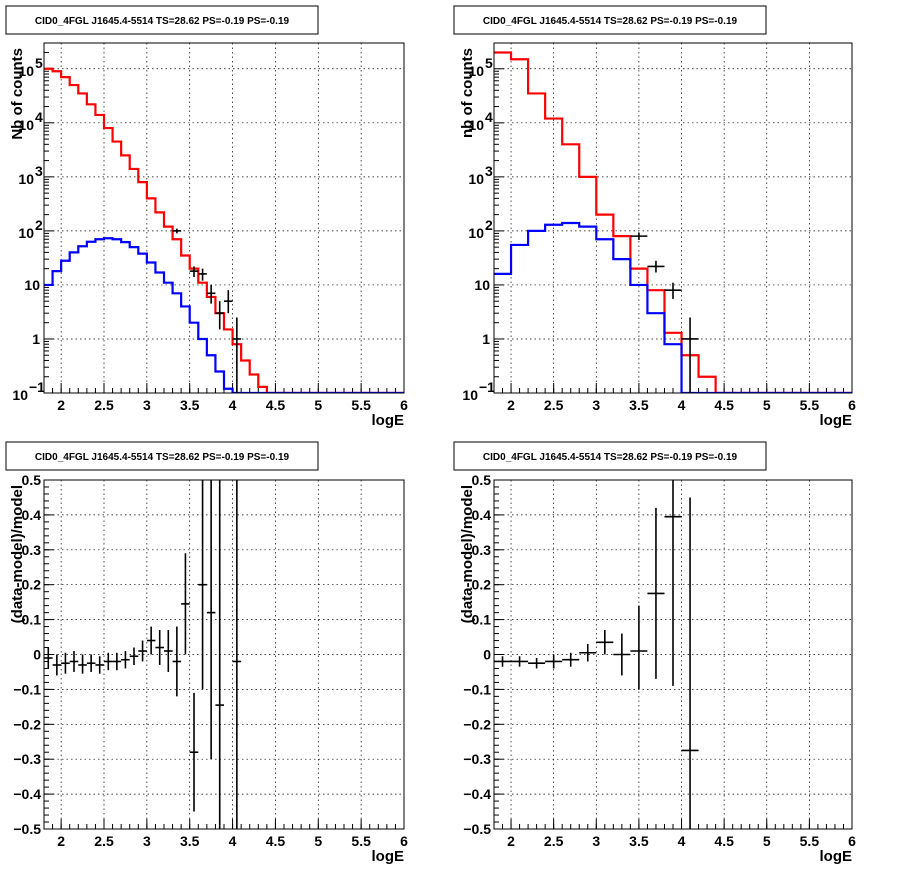 This screenshot has width=898, height=875. I want to click on y-axis-title: nb of counts, so click(467, 93).